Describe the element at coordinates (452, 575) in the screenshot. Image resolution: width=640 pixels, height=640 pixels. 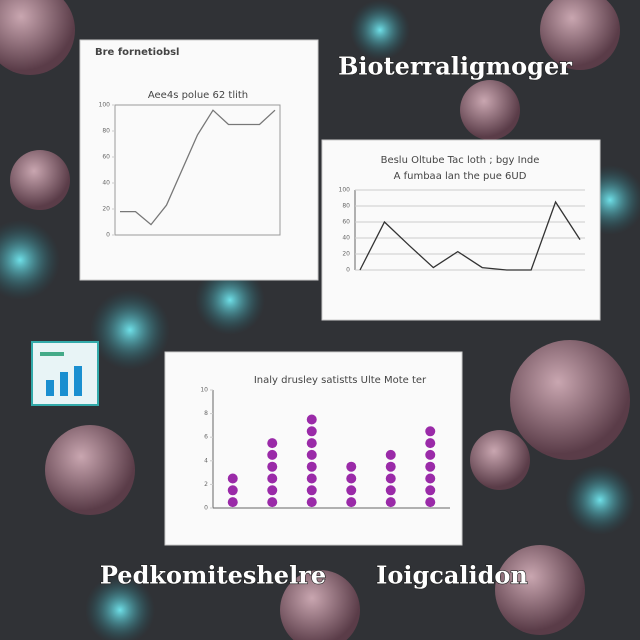
I see `caption: Ioigcalidon` at that location.